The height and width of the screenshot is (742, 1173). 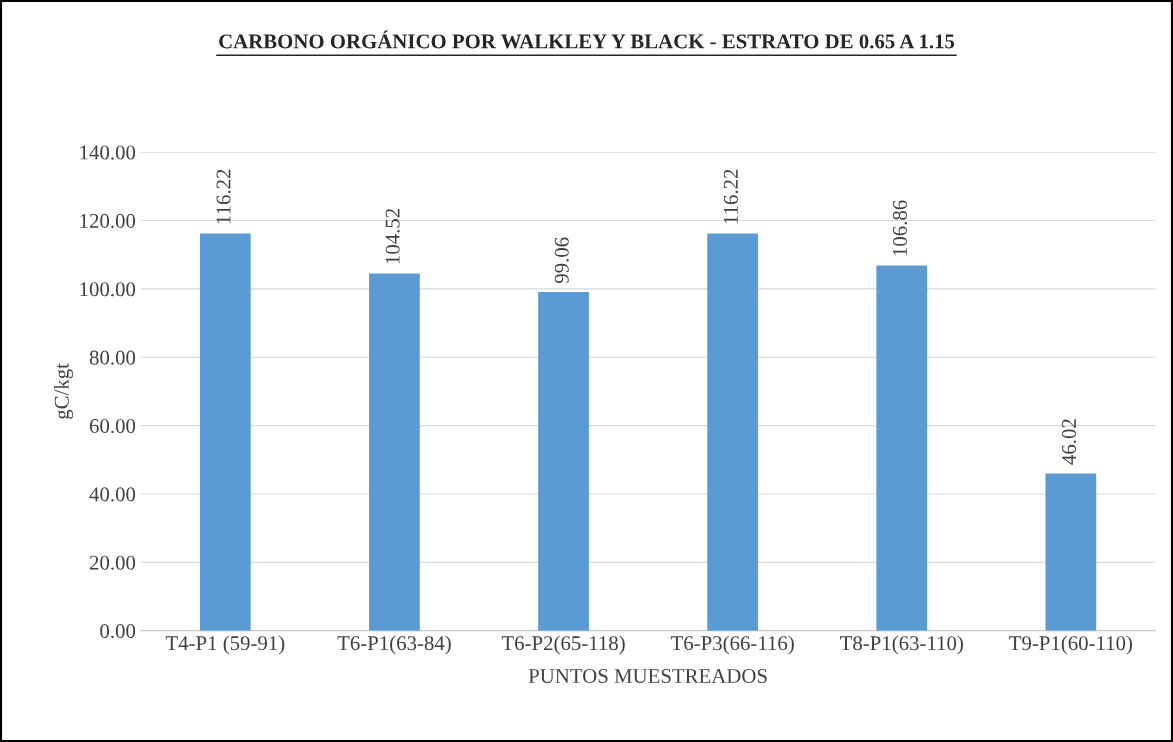 I want to click on x-tick-label: T4-P1 (59-91), so click(x=225, y=645).